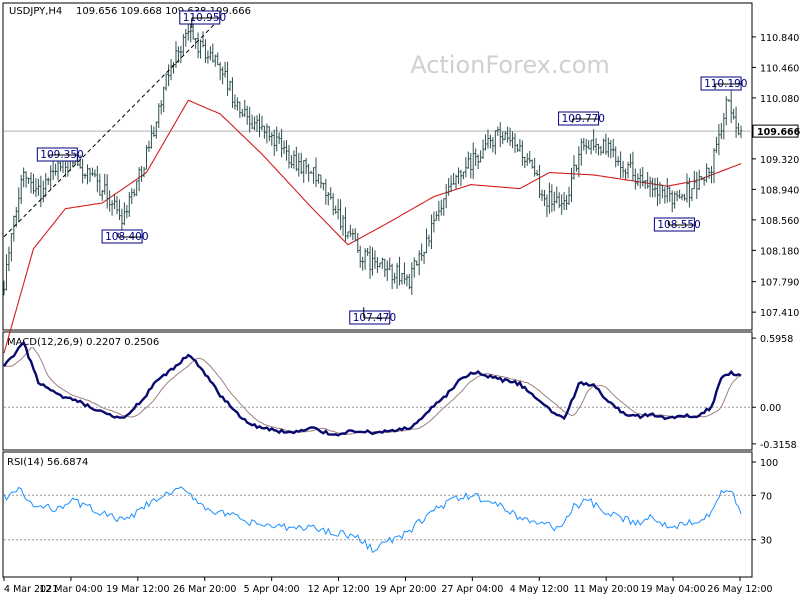  What do you see at coordinates (775, 131) in the screenshot?
I see `current-price-tag` at bounding box center [775, 131].